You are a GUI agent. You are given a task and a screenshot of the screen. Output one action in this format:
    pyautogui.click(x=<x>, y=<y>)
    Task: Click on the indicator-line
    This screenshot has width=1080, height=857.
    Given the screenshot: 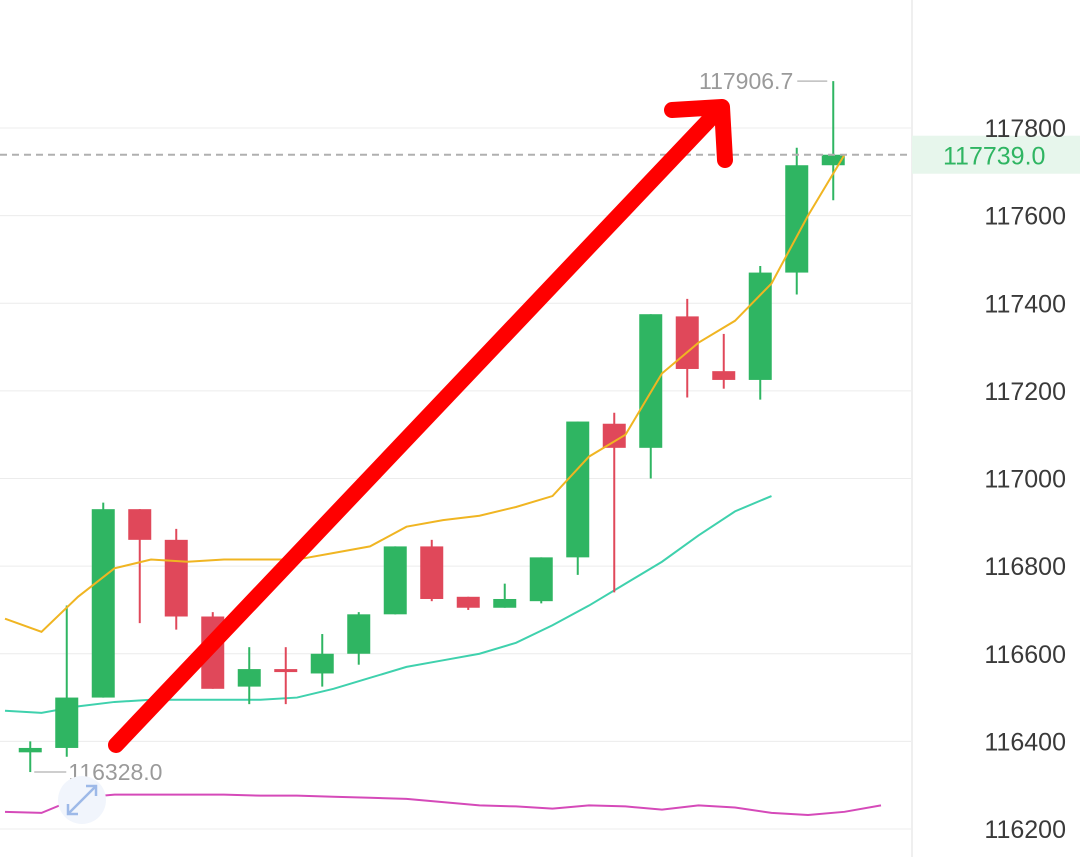 What is the action you would take?
    pyautogui.click(x=443, y=805)
    